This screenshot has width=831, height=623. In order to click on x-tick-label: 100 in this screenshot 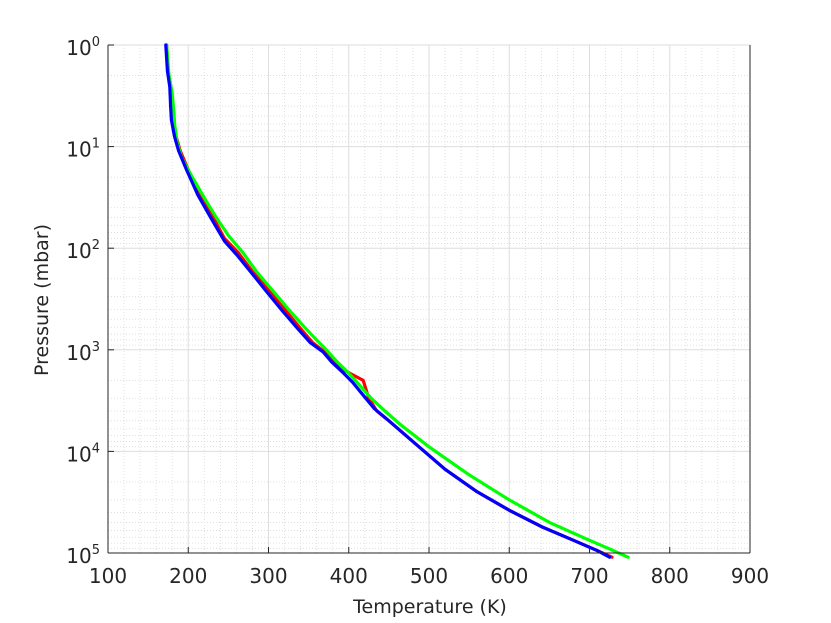, I will do `click(108, 576)`.